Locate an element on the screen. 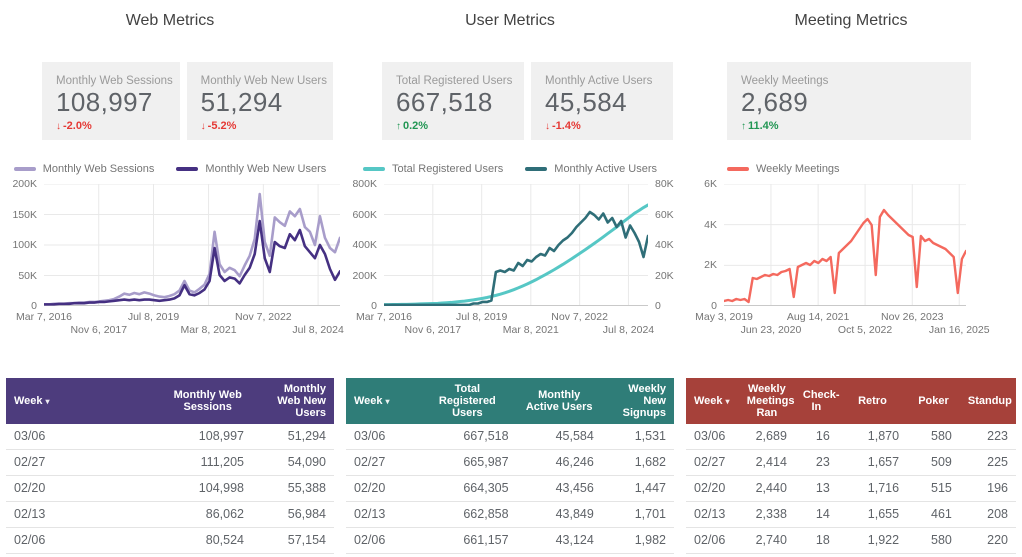  column-header-monthly-web-sessions: Monthly Web Sessions is located at coordinates (207, 401).